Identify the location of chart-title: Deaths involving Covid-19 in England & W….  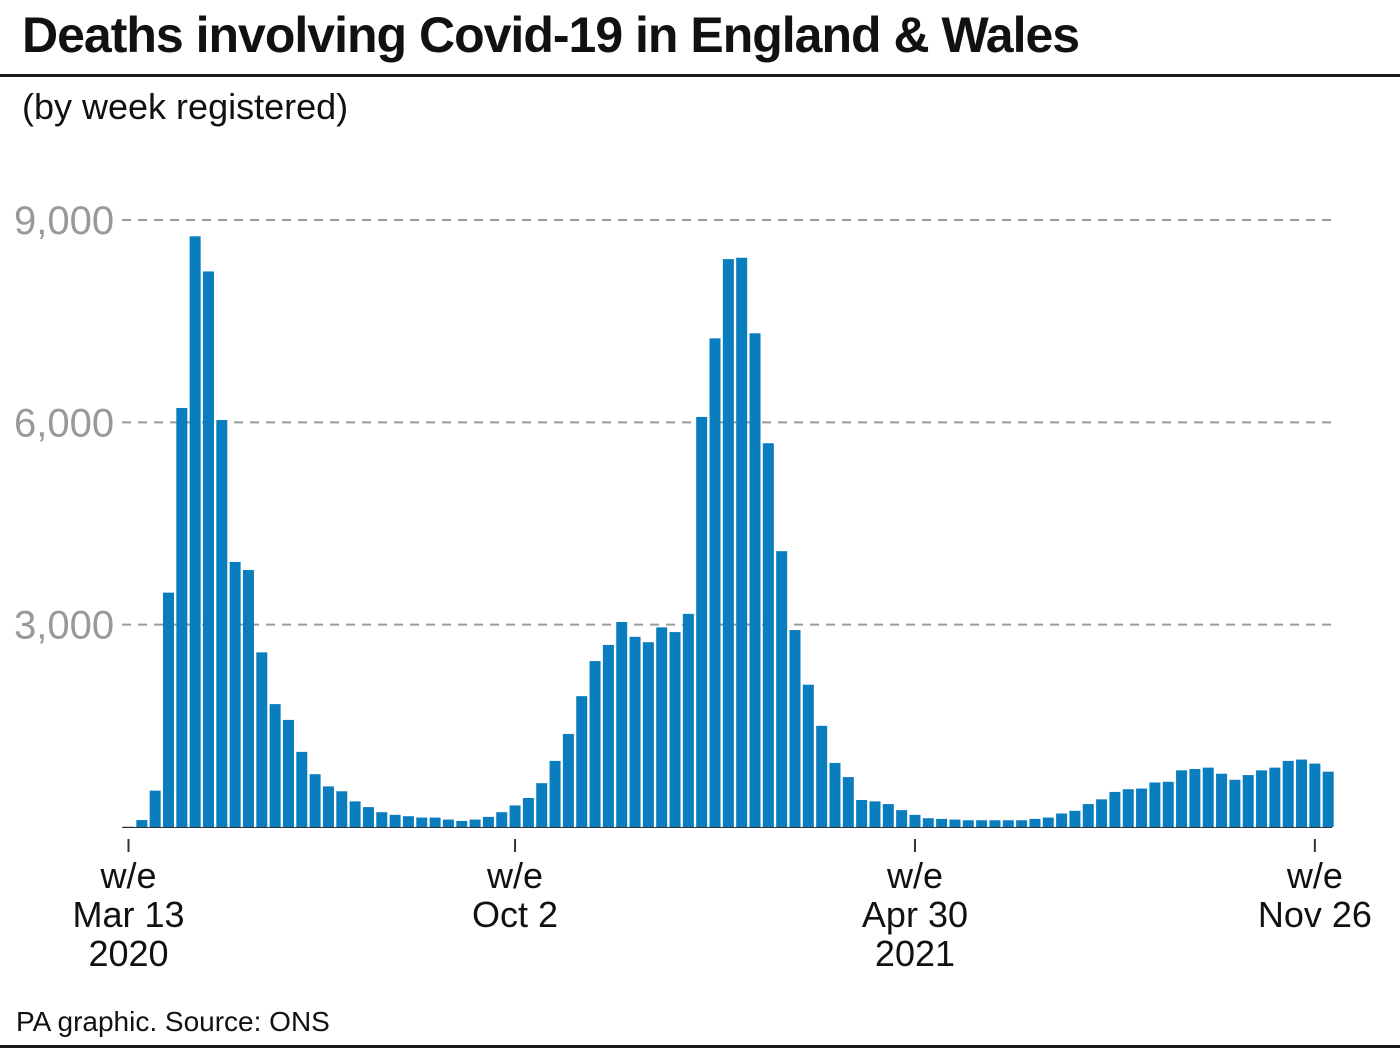
(551, 35).